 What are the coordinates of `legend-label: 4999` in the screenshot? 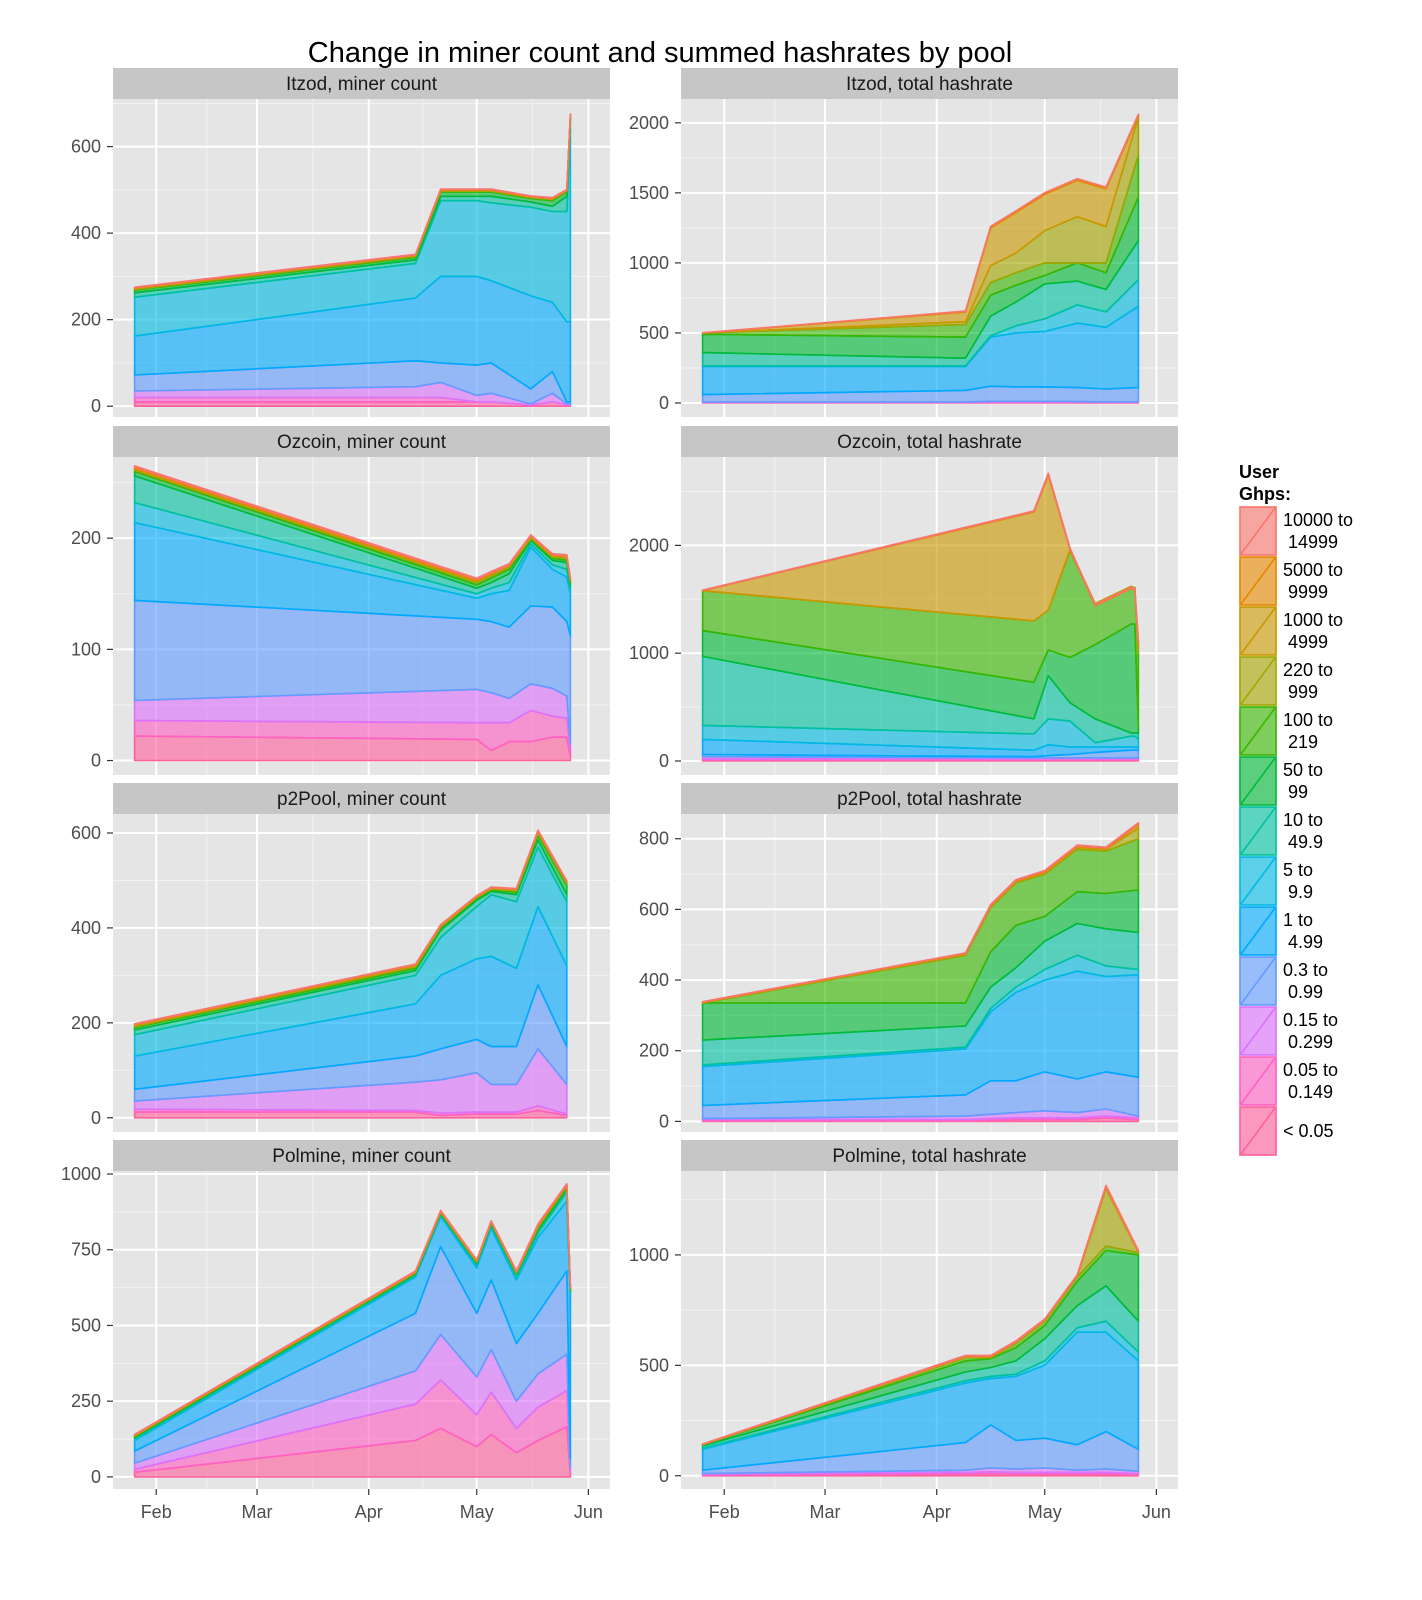 It's located at (1308, 642).